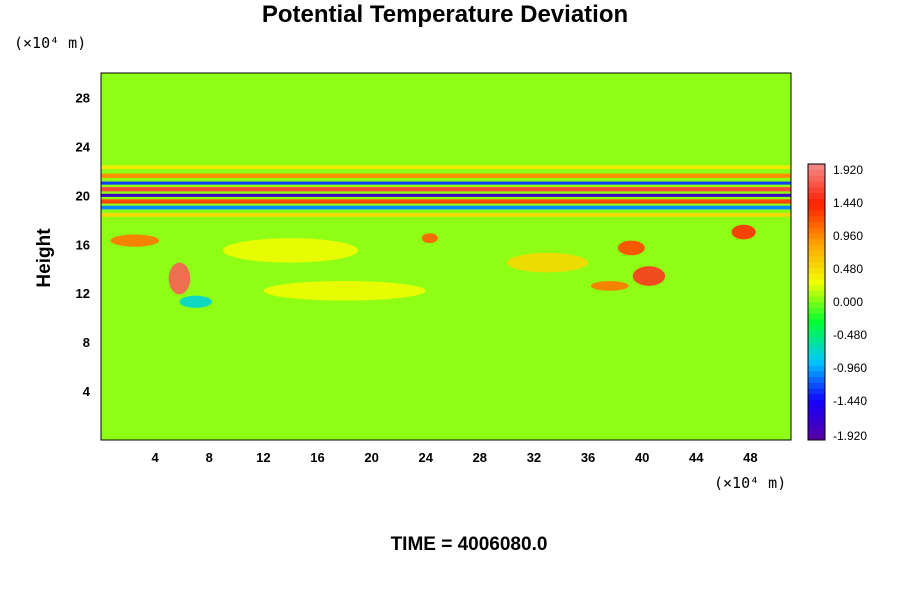  Describe the element at coordinates (445, 14) in the screenshot. I see `chart-title: Potential Temperature Deviation` at that location.